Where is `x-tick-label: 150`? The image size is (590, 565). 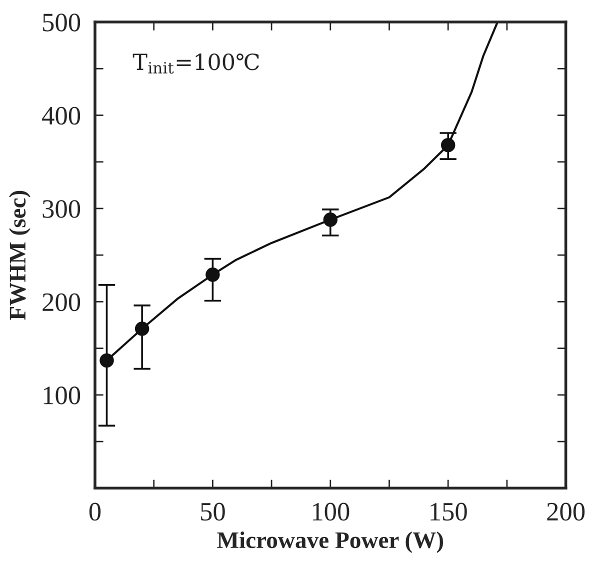
x-tick-label: 150 is located at coordinates (448, 511).